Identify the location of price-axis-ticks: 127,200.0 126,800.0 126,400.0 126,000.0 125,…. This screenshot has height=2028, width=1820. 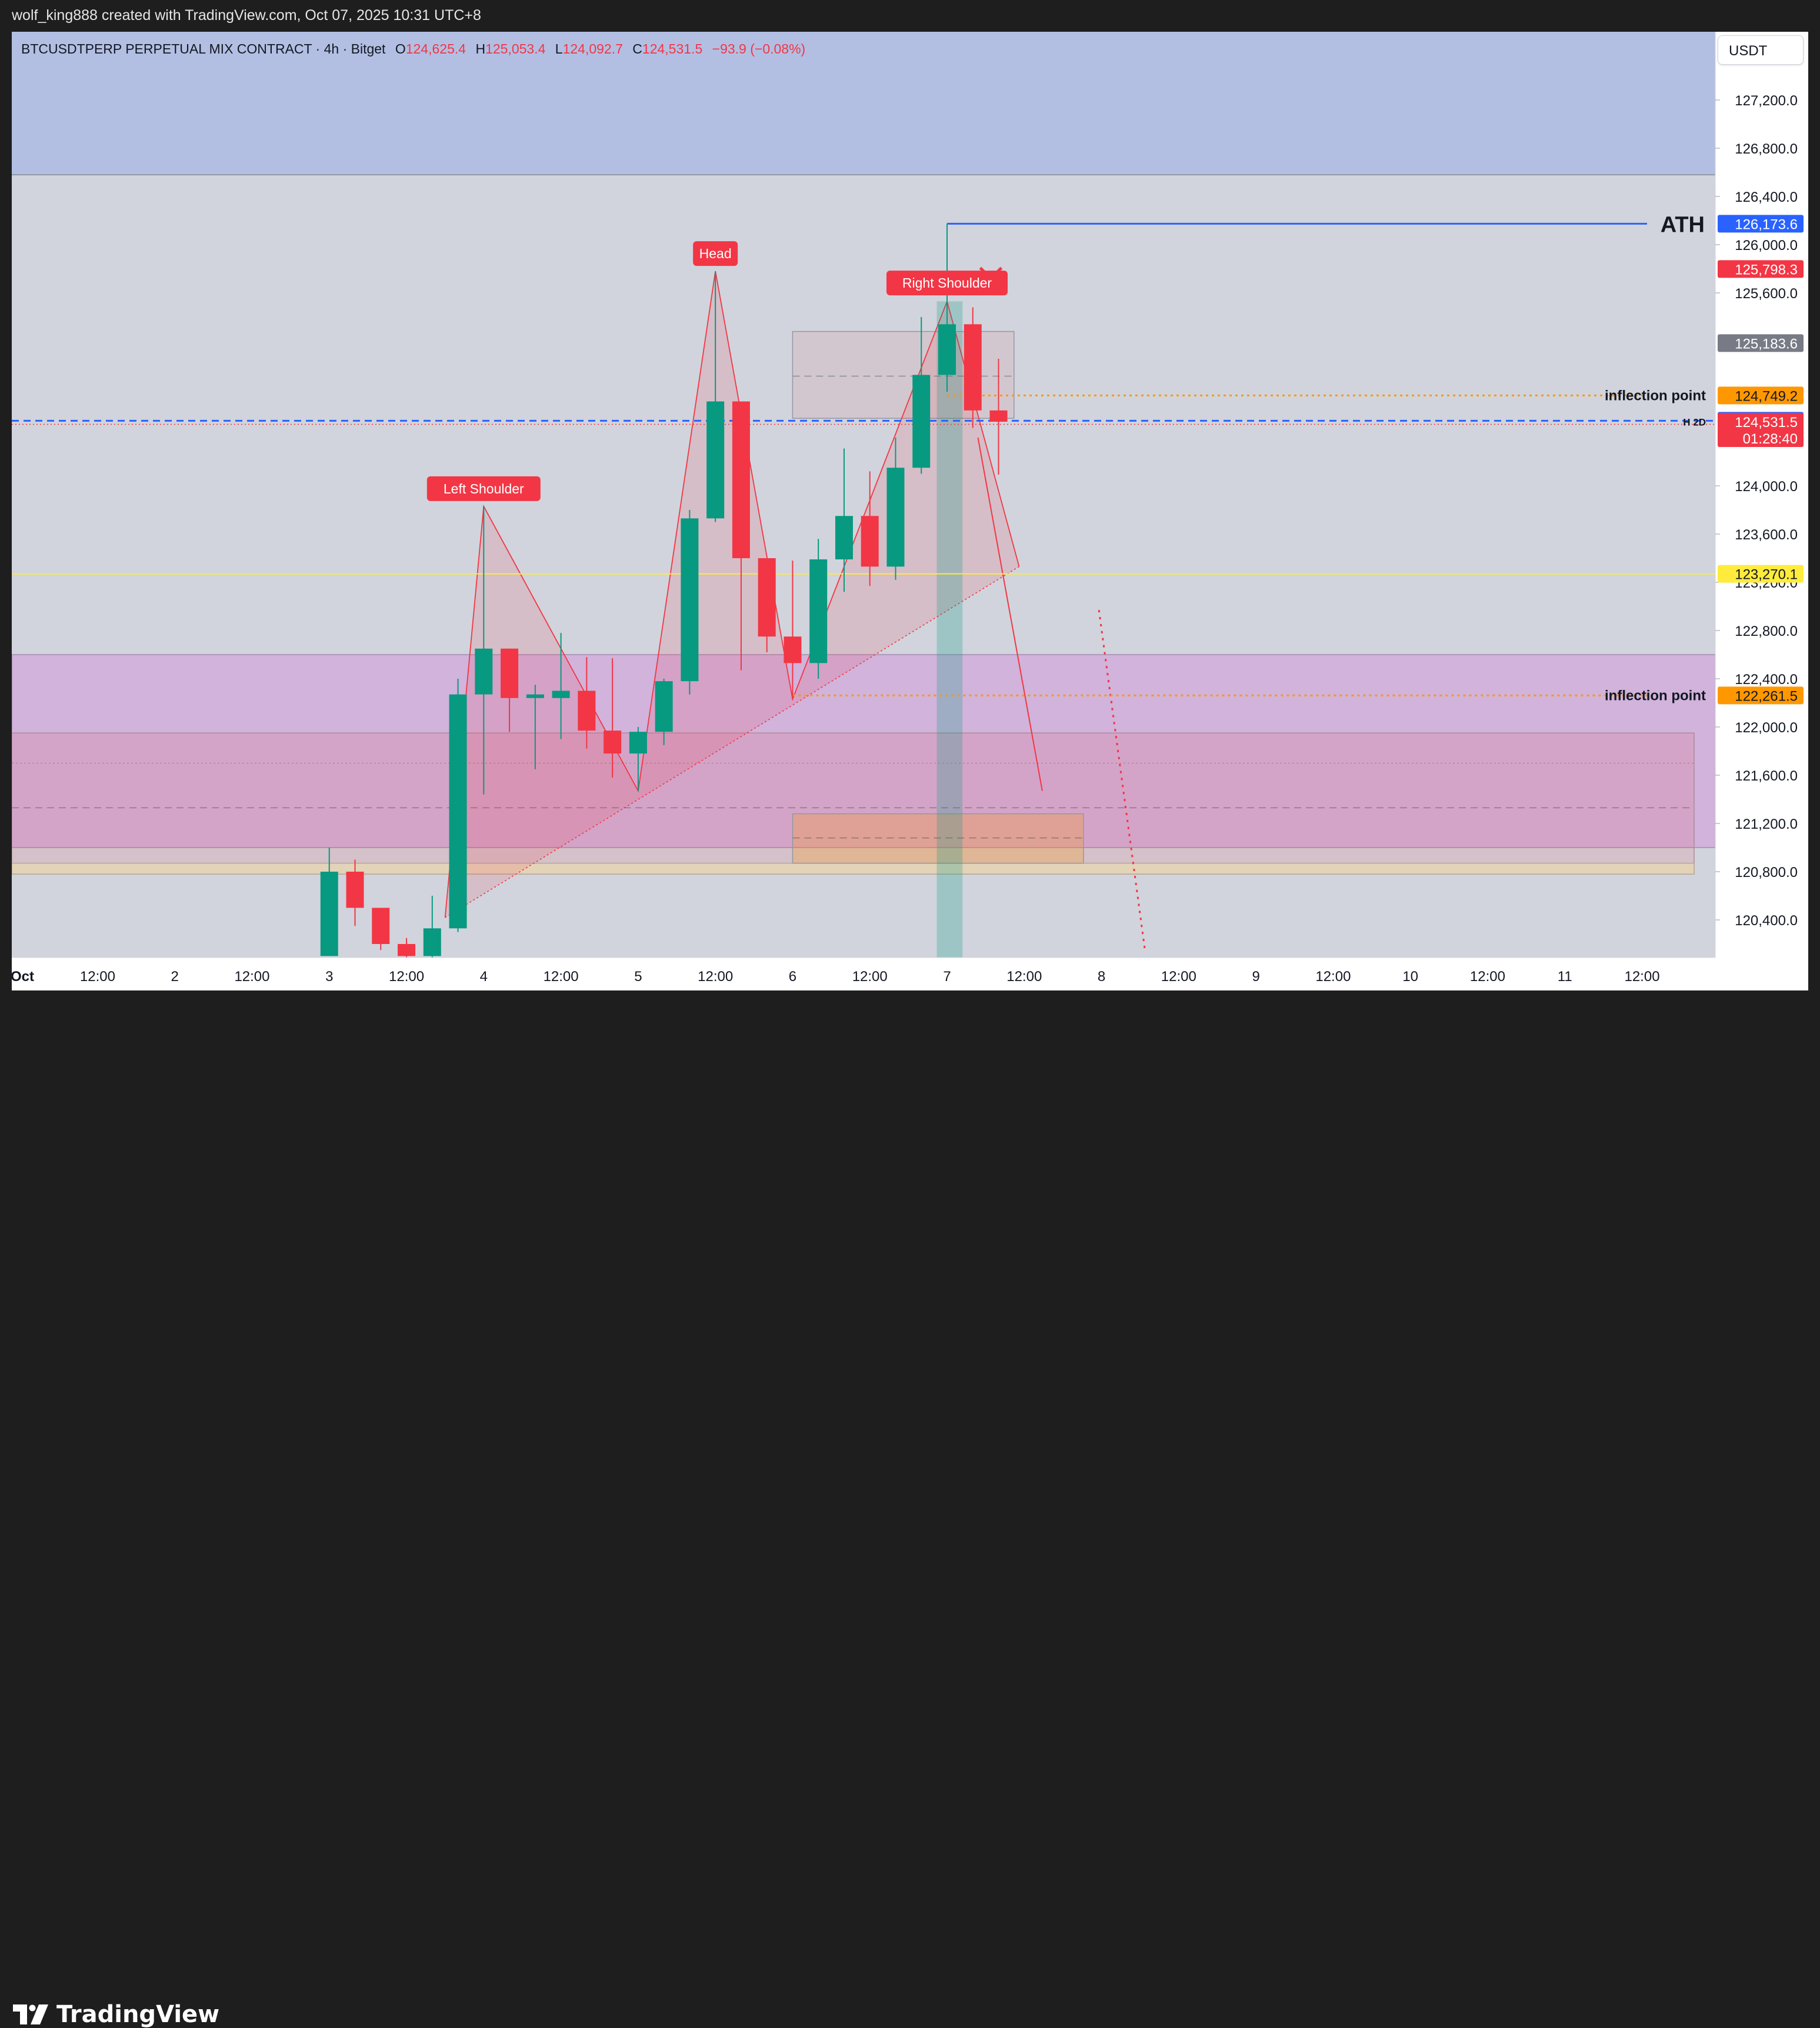
(1756, 511).